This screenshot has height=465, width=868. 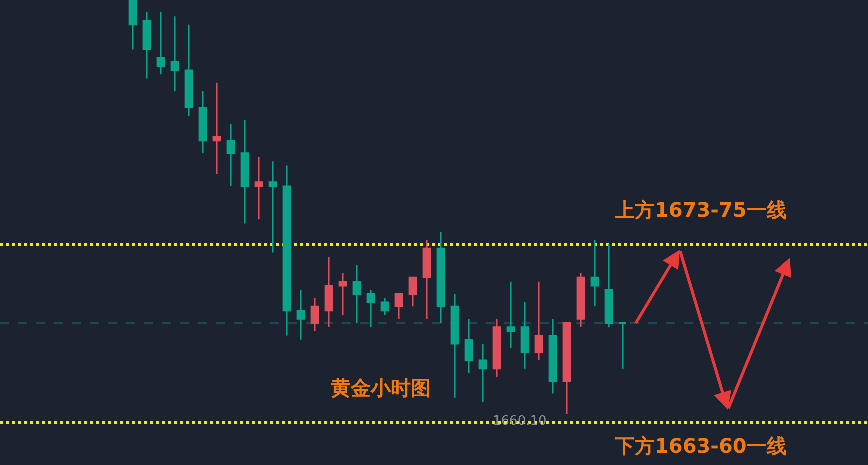 What do you see at coordinates (700, 210) in the screenshot?
I see `annotation: 上方1673-75一线` at bounding box center [700, 210].